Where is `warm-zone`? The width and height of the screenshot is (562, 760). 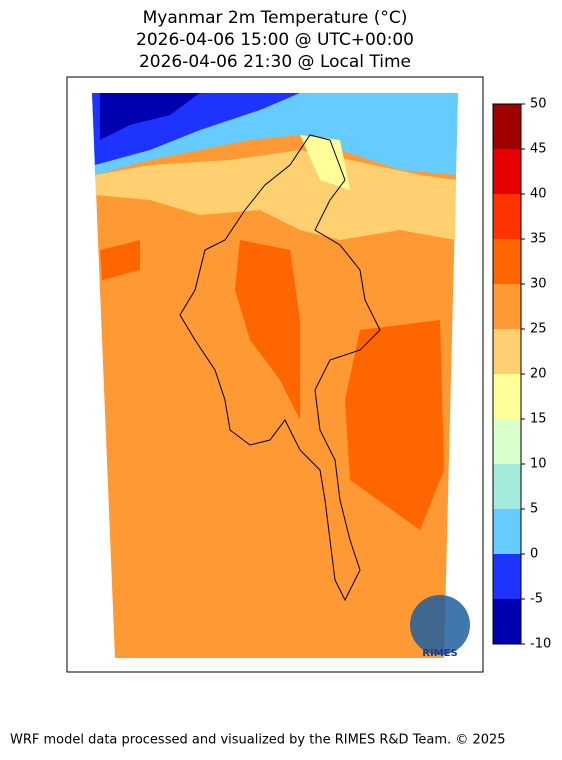 warm-zone is located at coordinates (275, 195).